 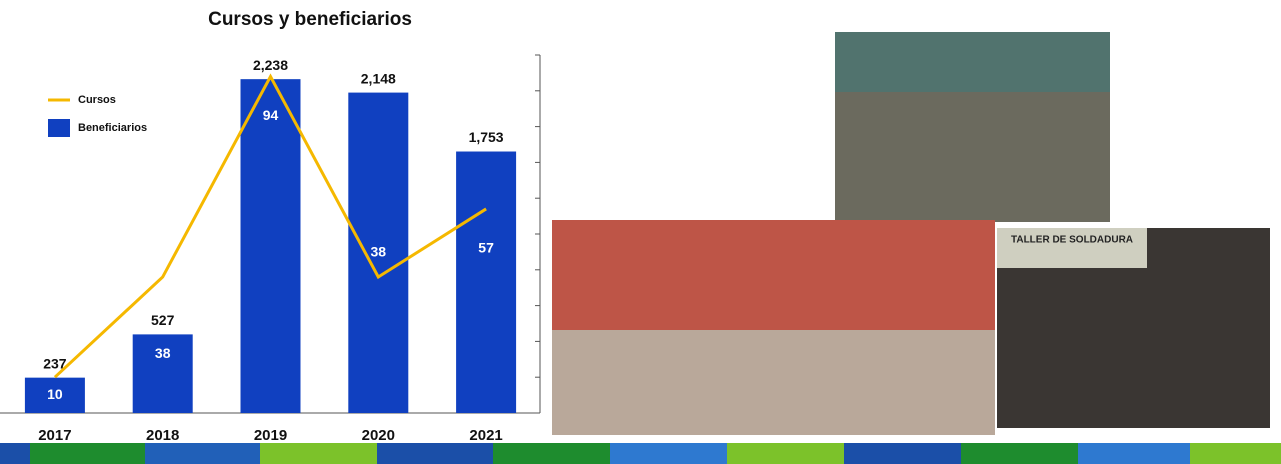 What do you see at coordinates (1072, 240) in the screenshot?
I see `photo-sign: TALLER DE SOLDADURA` at bounding box center [1072, 240].